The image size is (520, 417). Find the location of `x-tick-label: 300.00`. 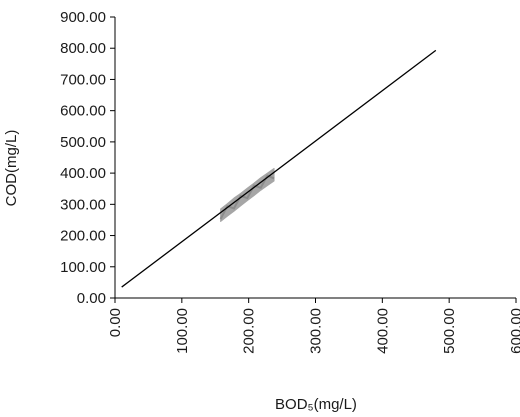

x-tick-label: 300.00 is located at coordinates (316, 331).